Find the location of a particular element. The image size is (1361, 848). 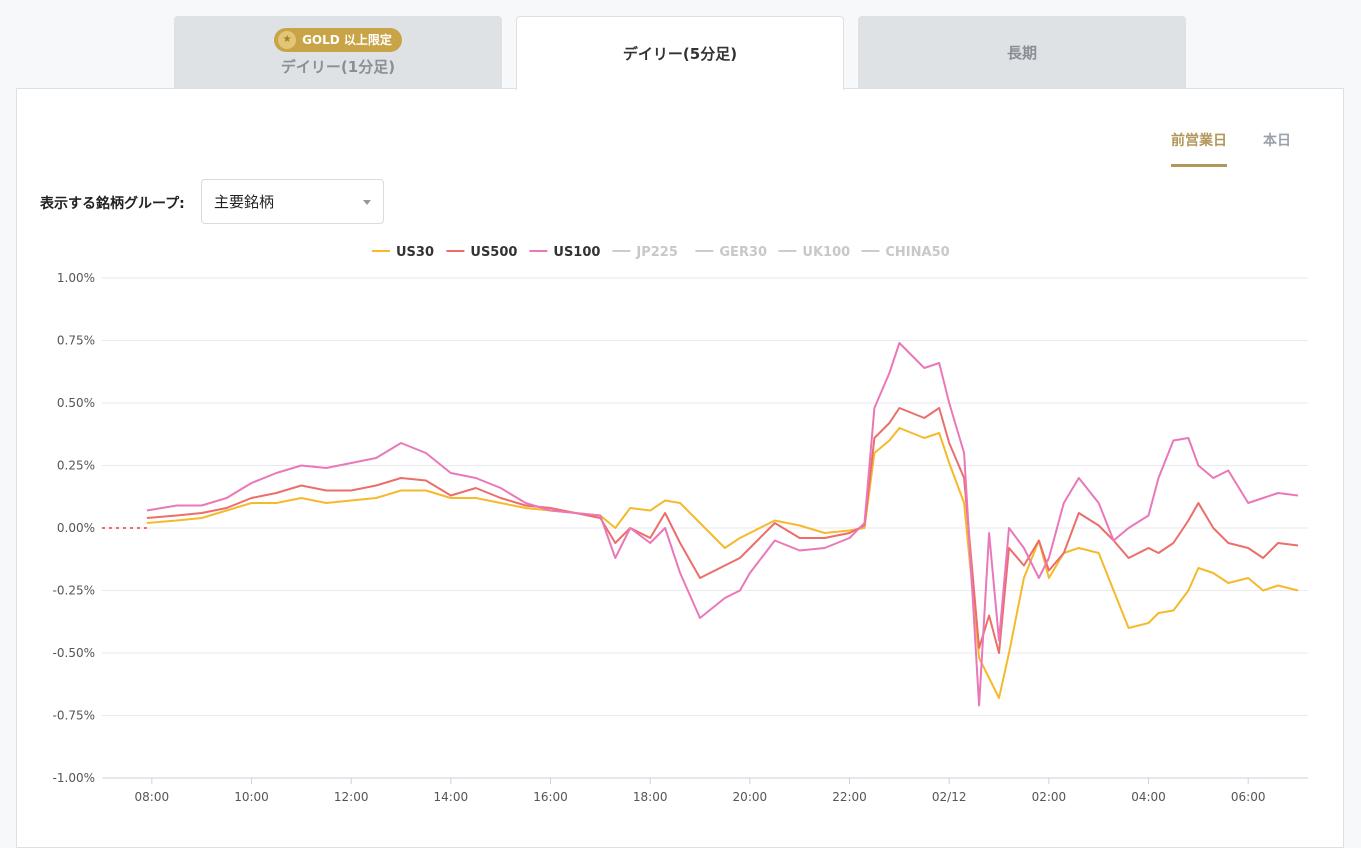

legend-label: UK100 is located at coordinates (826, 252).